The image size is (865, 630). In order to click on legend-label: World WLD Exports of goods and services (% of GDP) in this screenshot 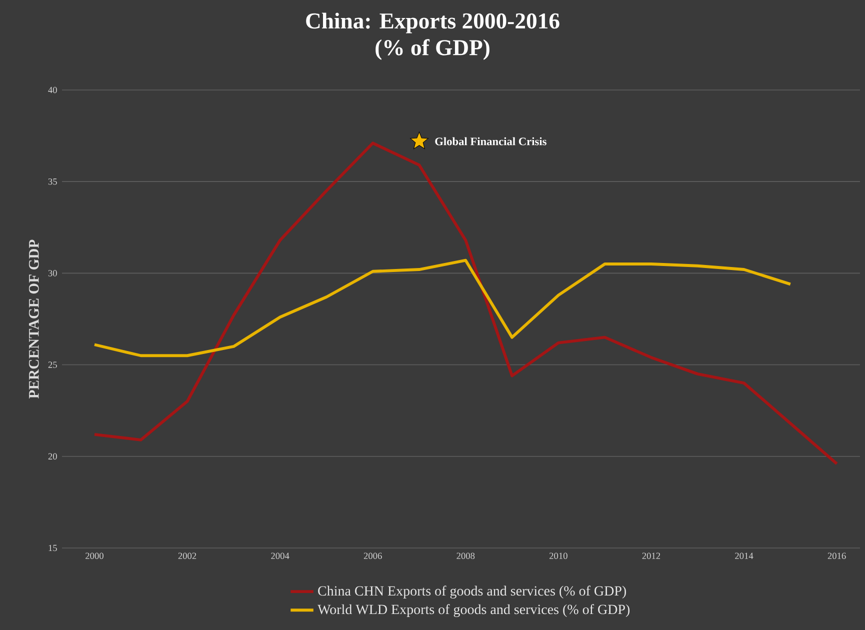, I will do `click(474, 611)`.